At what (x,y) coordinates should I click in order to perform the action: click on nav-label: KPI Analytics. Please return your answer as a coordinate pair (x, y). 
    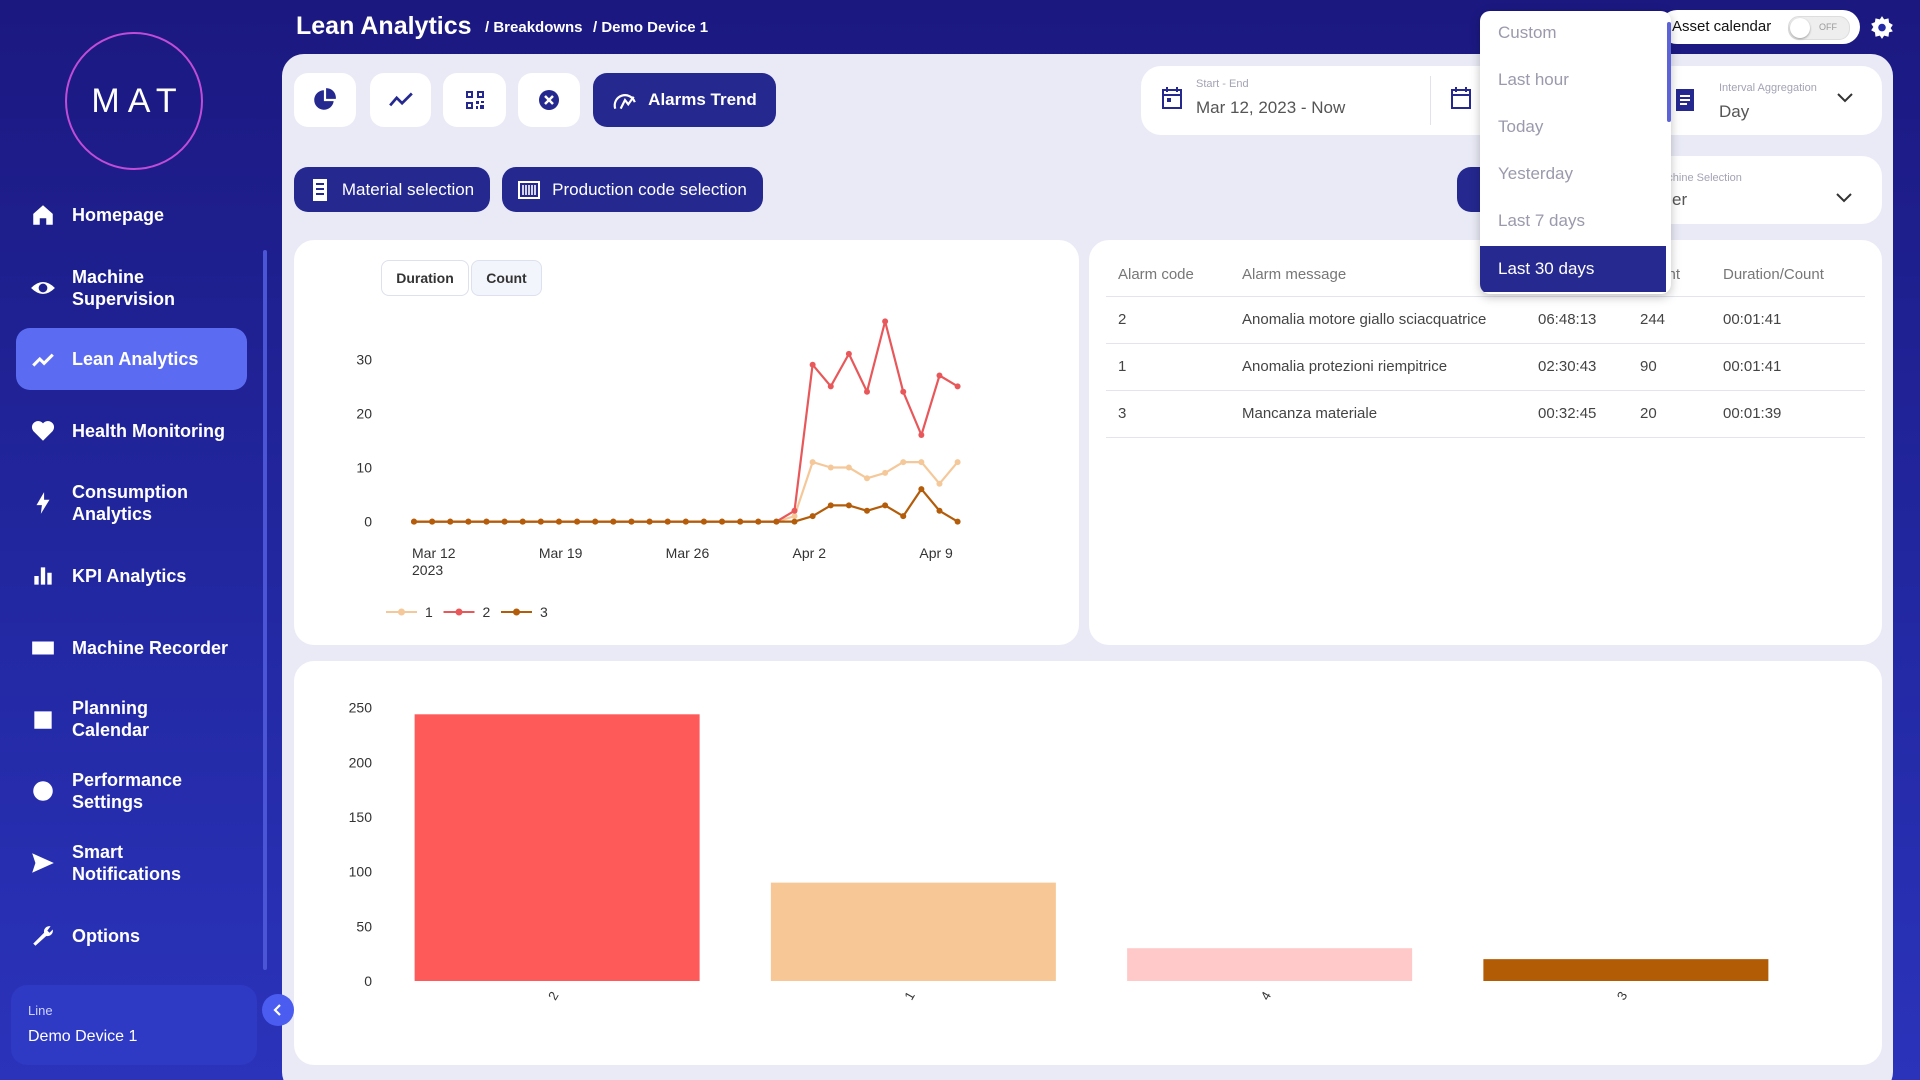
    Looking at the image, I should click on (129, 576).